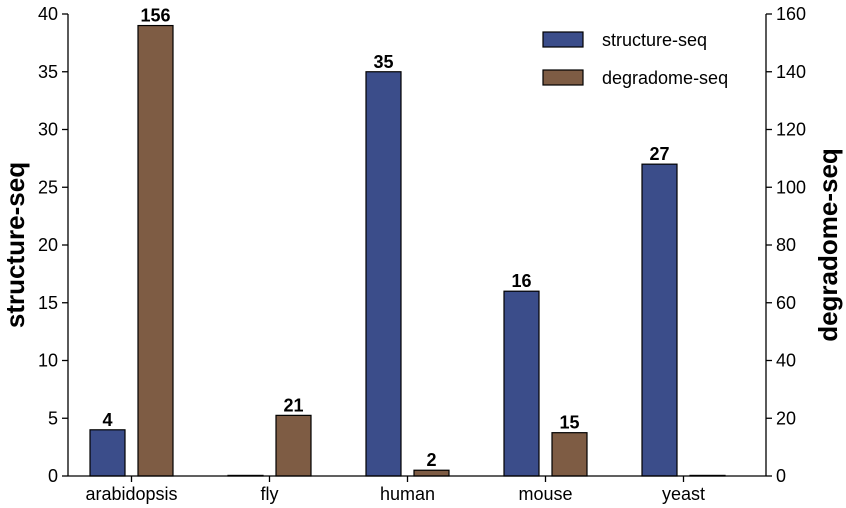 This screenshot has width=846, height=508. Describe the element at coordinates (48, 187) in the screenshot. I see `left-y-tick-label: 25` at that location.